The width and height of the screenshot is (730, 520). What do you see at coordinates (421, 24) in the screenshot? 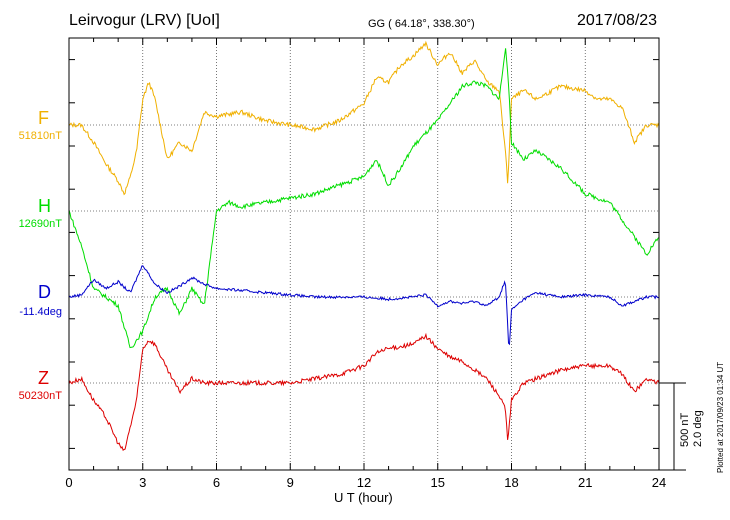
I see `coordinates-label: GG ( 64.18°, 338.30°)` at bounding box center [421, 24].